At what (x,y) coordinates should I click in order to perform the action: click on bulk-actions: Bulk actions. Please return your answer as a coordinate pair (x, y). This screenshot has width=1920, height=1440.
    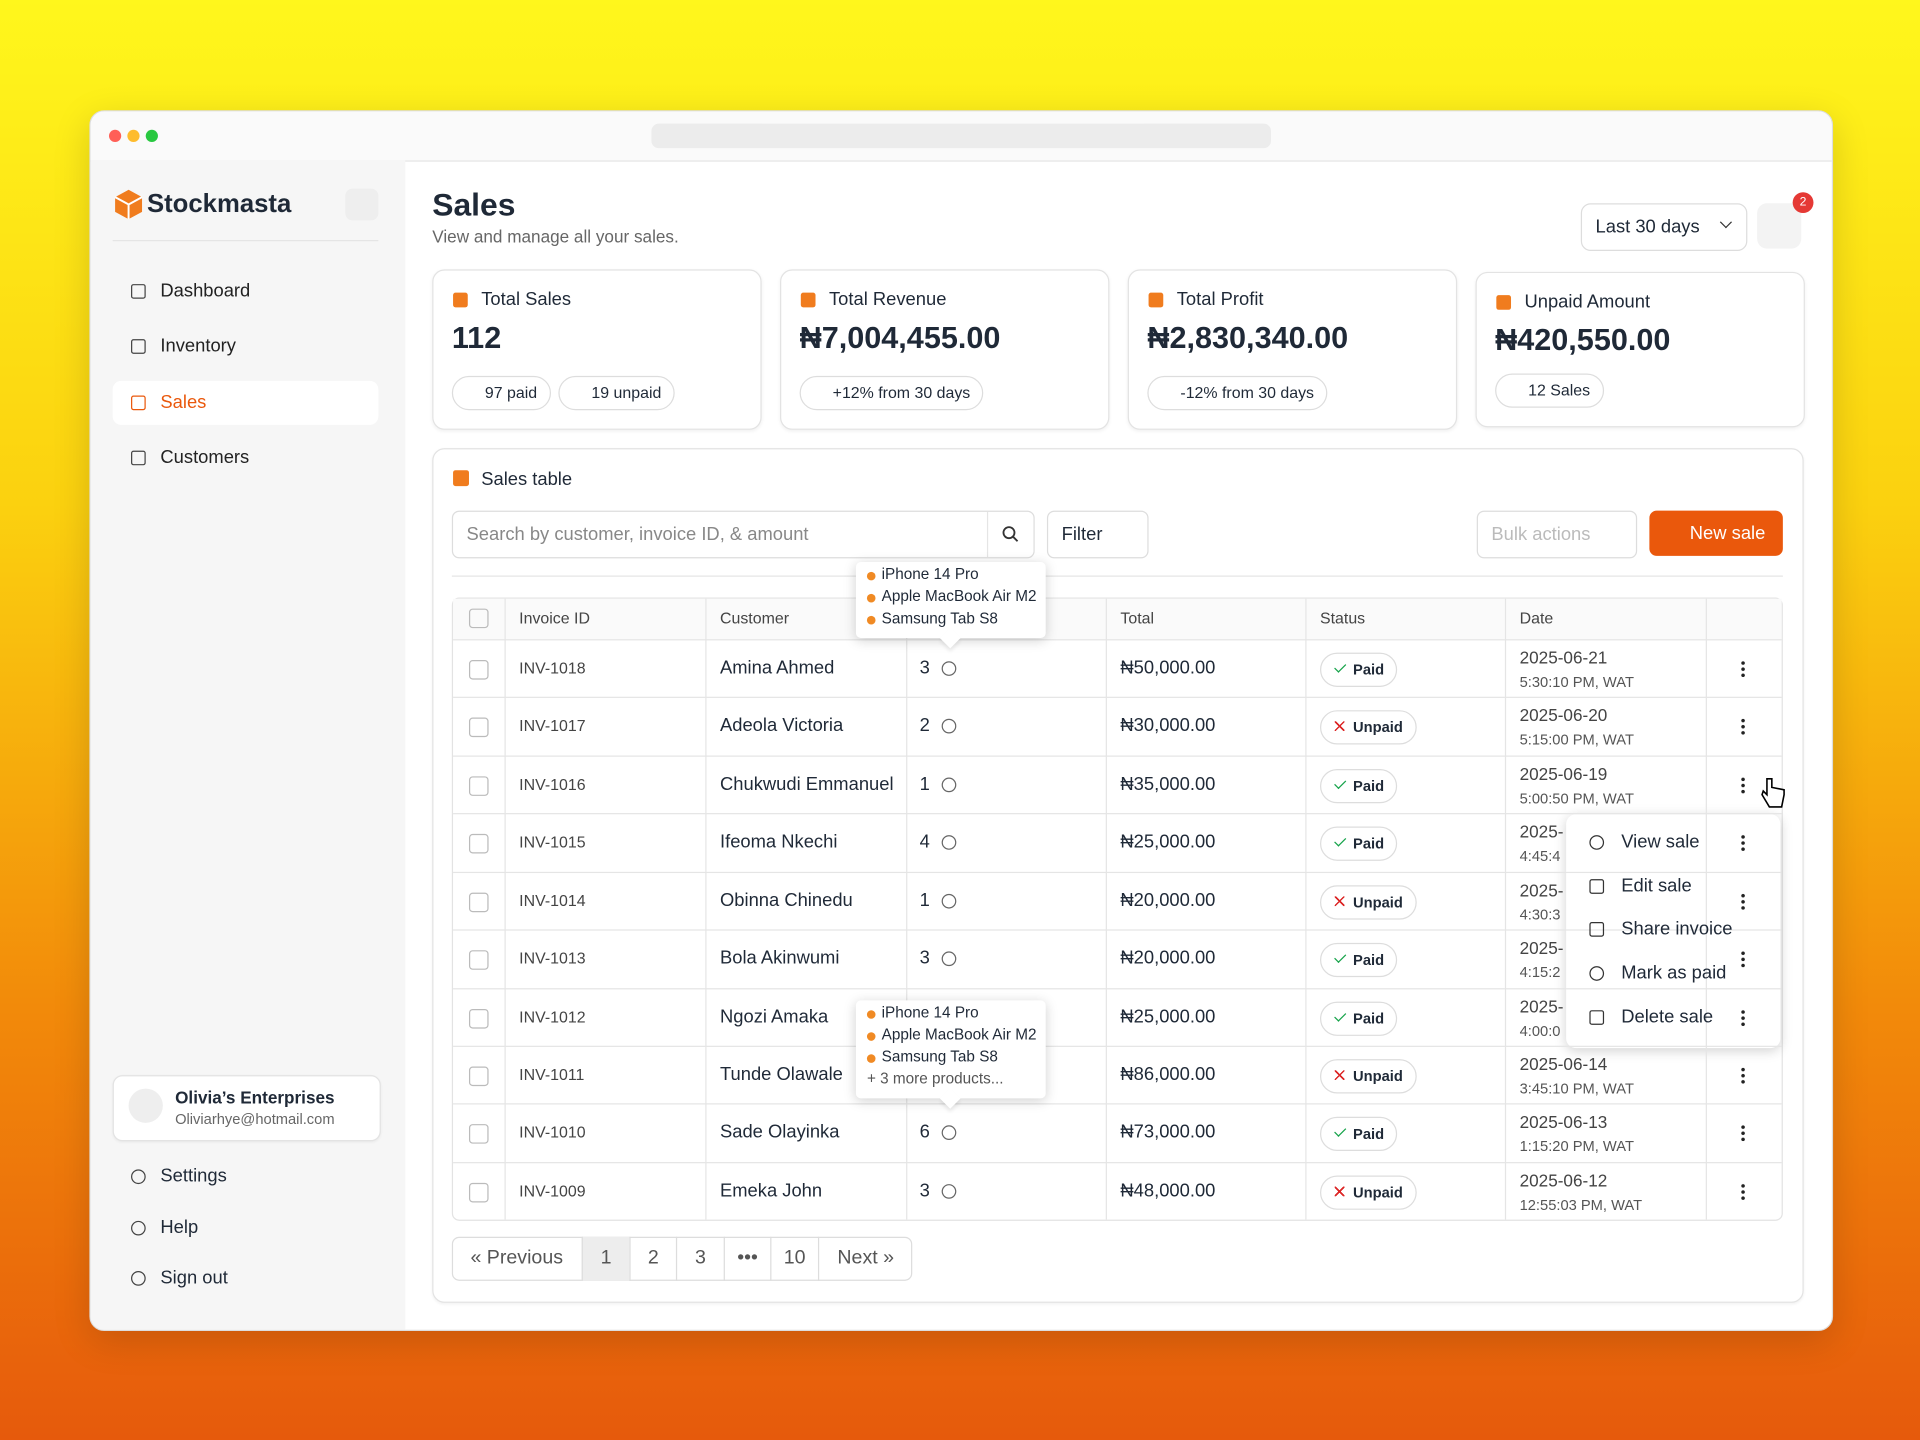
    Looking at the image, I should click on (1557, 534).